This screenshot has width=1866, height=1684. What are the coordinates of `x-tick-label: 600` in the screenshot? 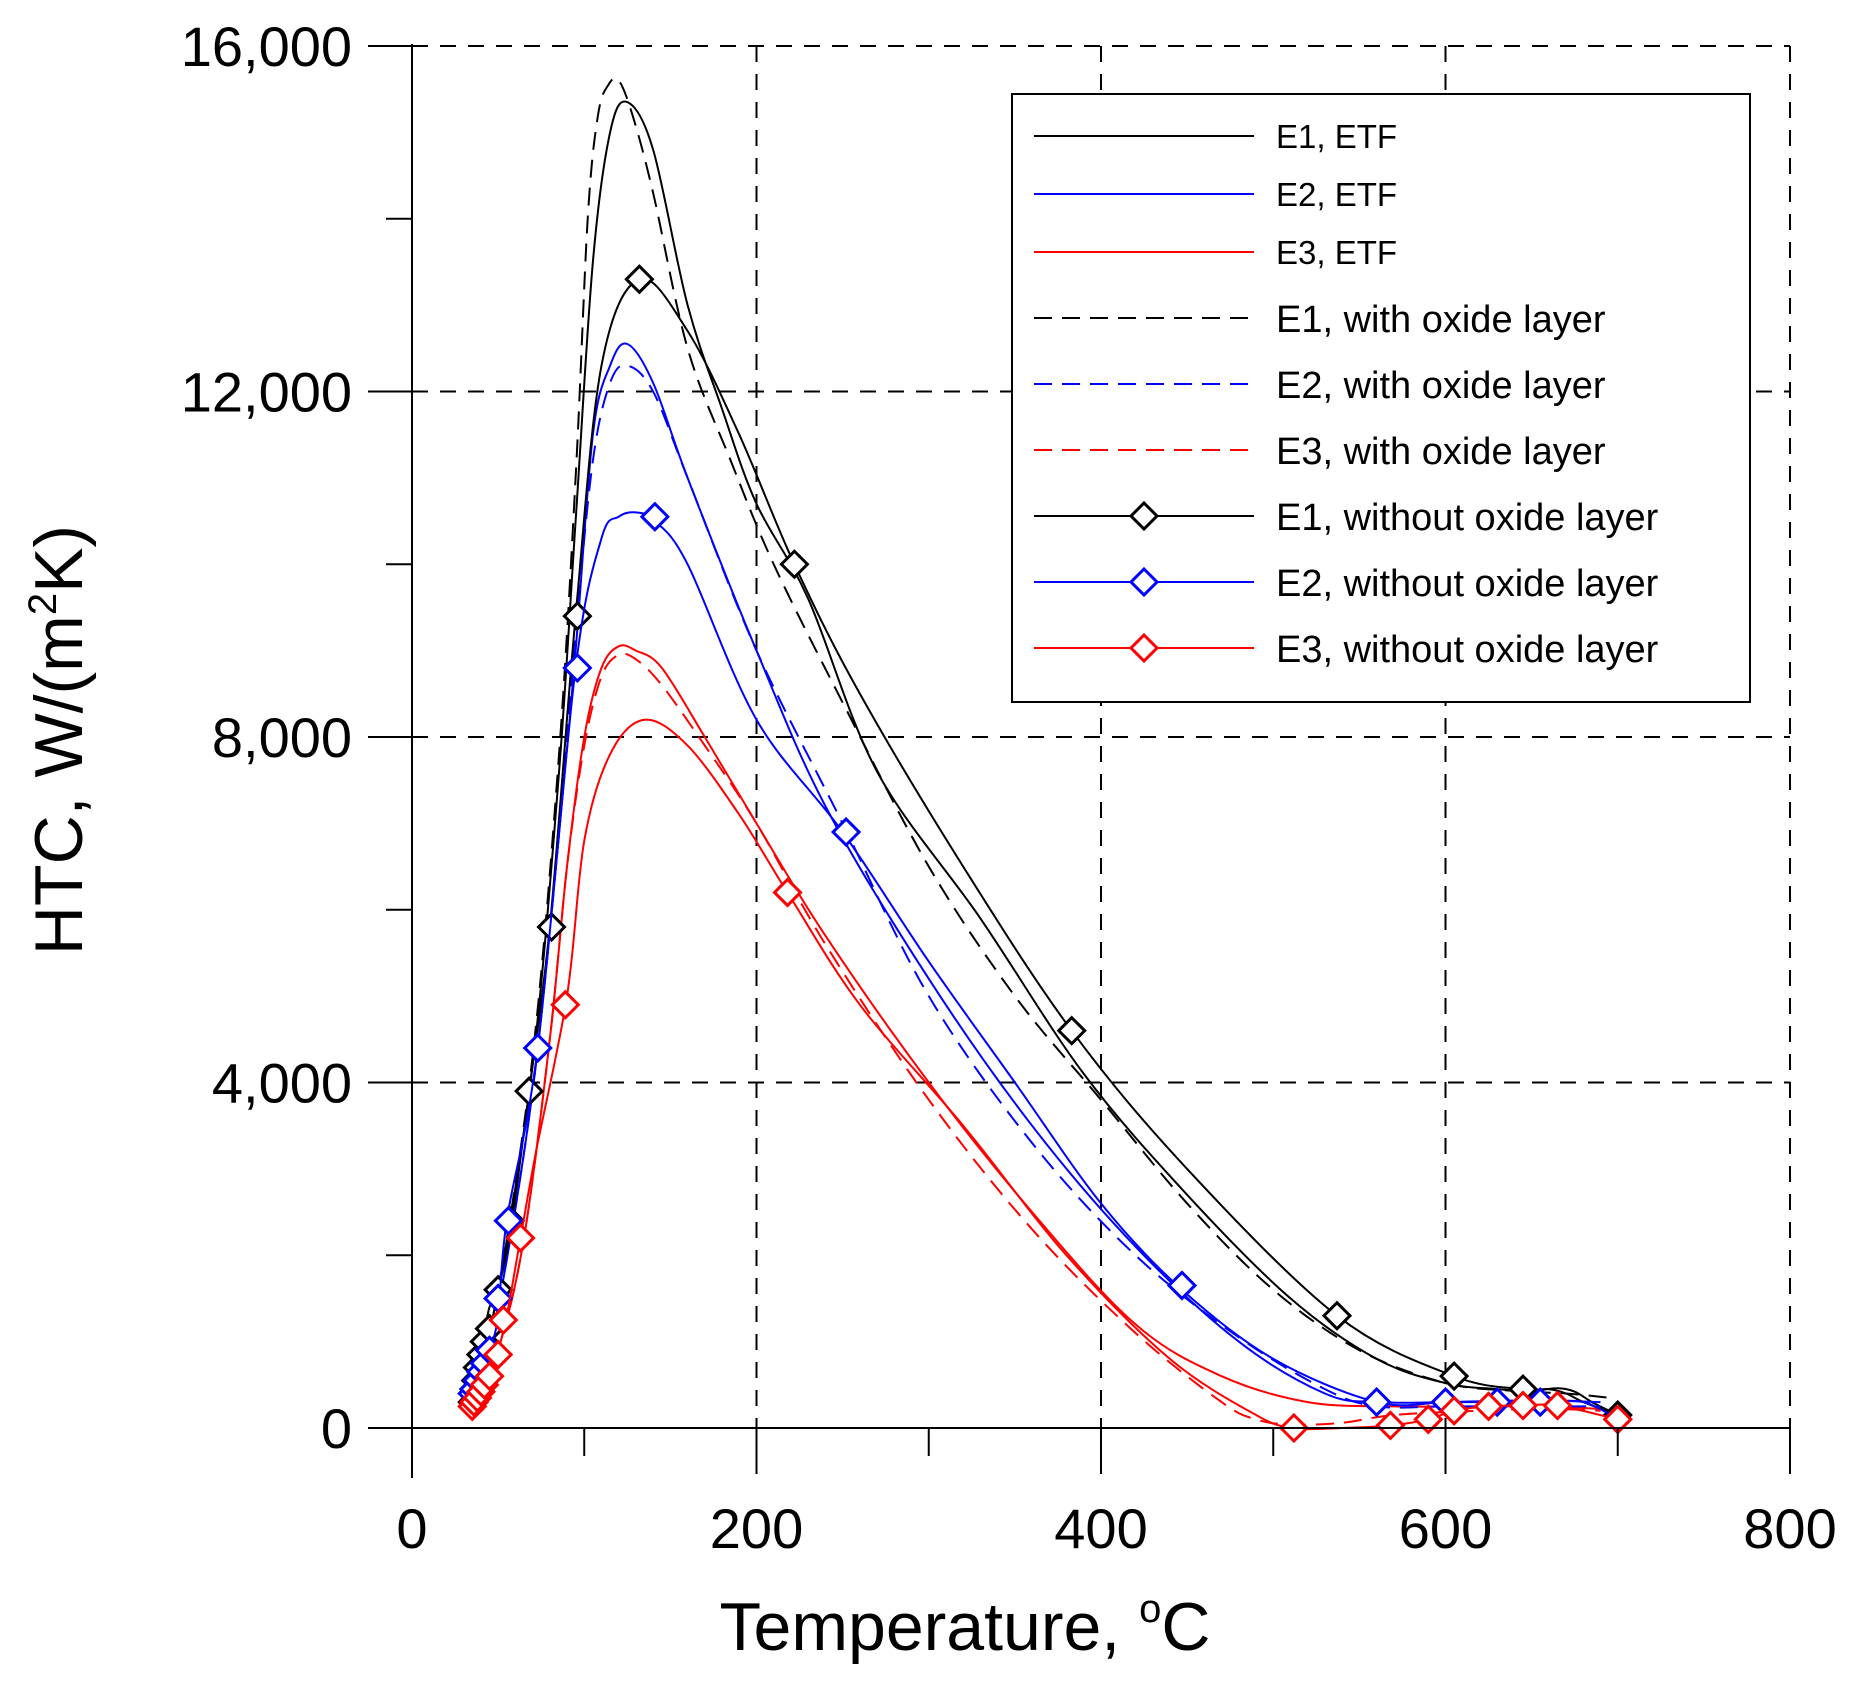 It's located at (1445, 1528).